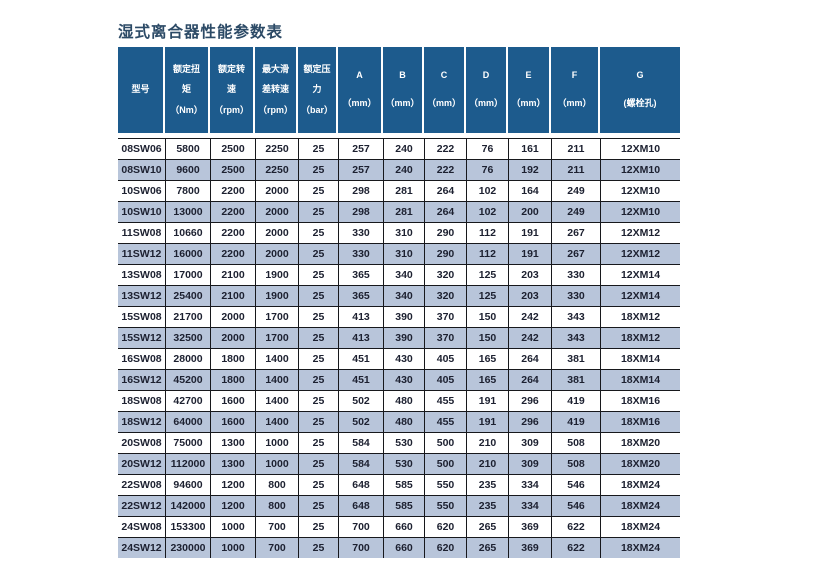 Image resolution: width=830 pixels, height=585 pixels. Describe the element at coordinates (232, 90) in the screenshot. I see `column-header-rated-speed: 额定转速 （rpm）` at that location.